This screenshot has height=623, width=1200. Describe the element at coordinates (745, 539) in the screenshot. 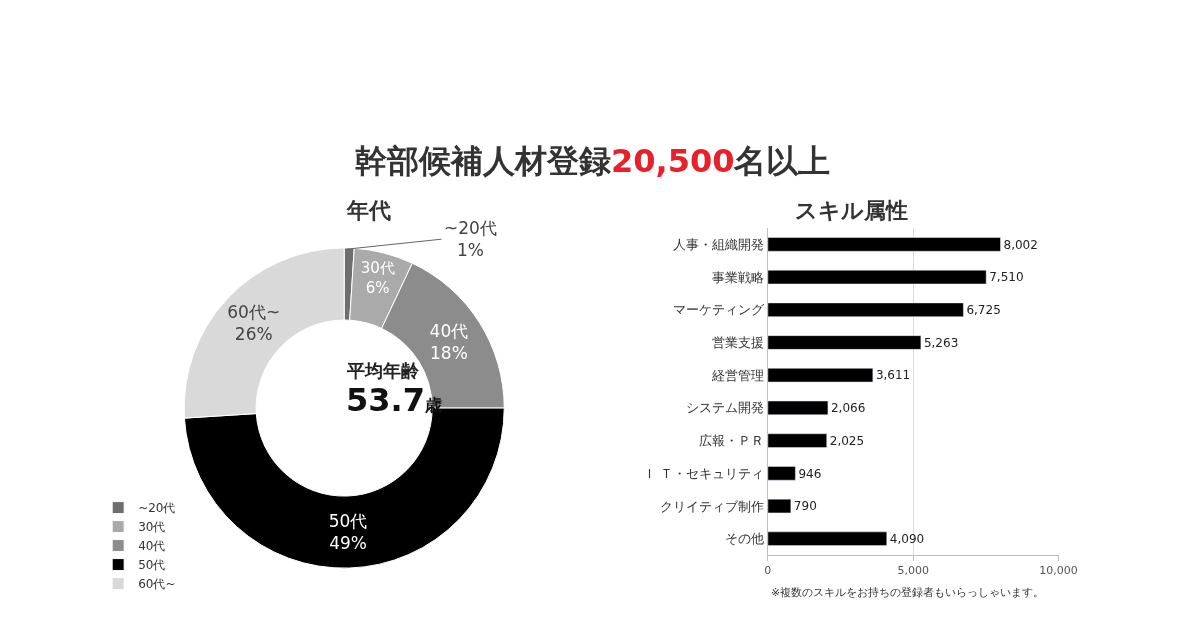

I see `y-tick-label: その他` at that location.